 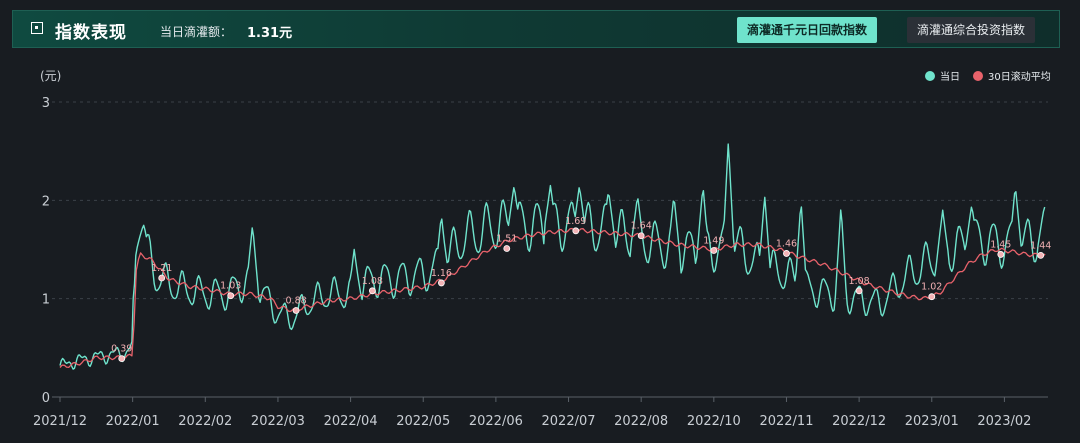 What do you see at coordinates (641, 226) in the screenshot?
I see `data-label: 1.64` at bounding box center [641, 226].